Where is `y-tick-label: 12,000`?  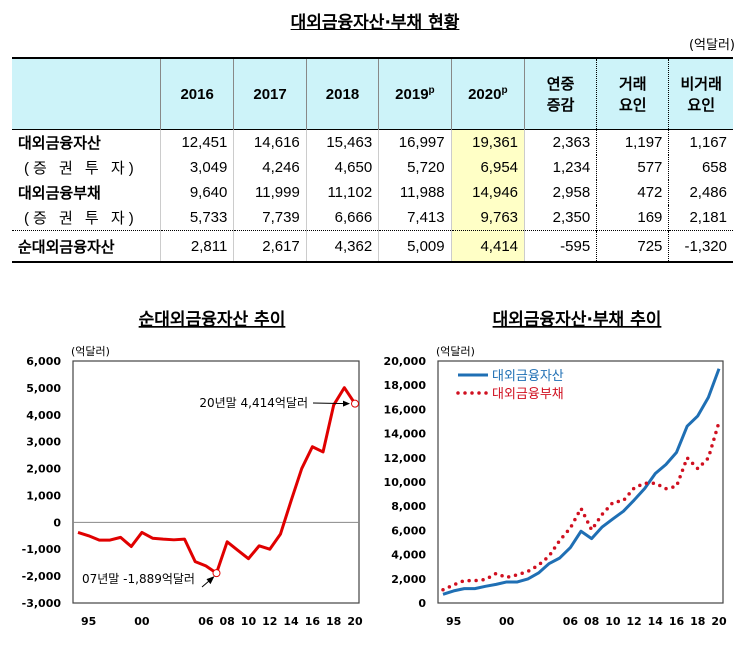 y-tick-label: 12,000 is located at coordinates (405, 458).